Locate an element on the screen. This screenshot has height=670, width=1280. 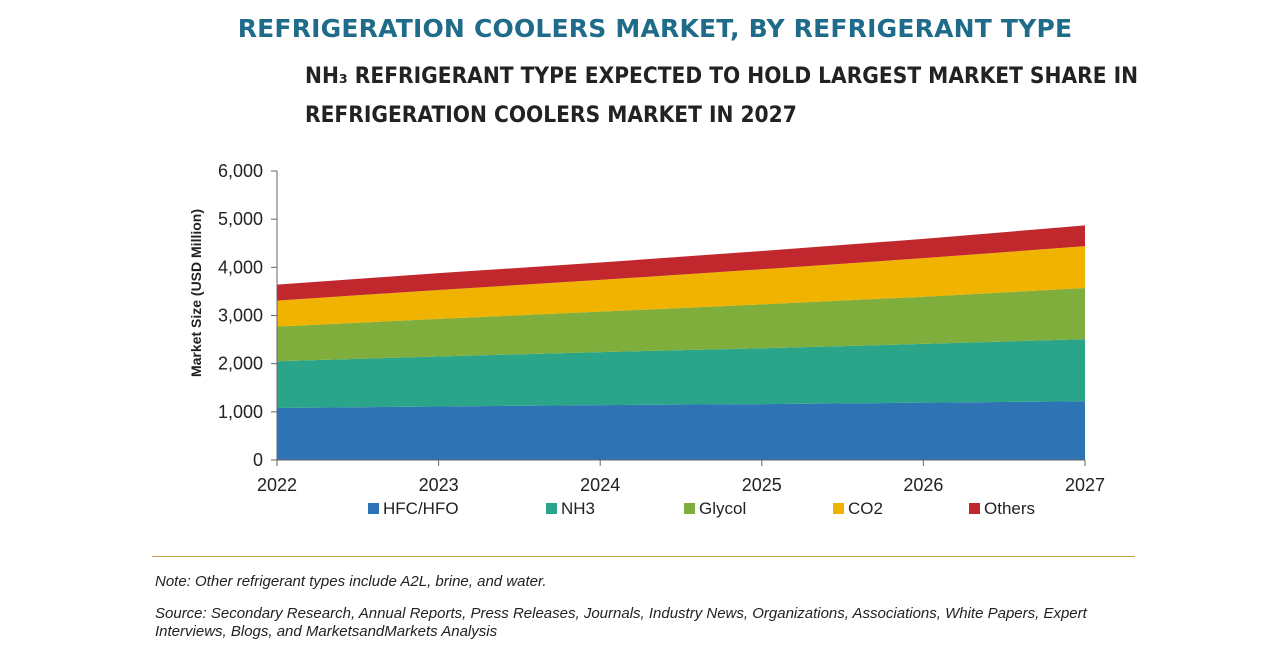
area-others is located at coordinates (681, 263).